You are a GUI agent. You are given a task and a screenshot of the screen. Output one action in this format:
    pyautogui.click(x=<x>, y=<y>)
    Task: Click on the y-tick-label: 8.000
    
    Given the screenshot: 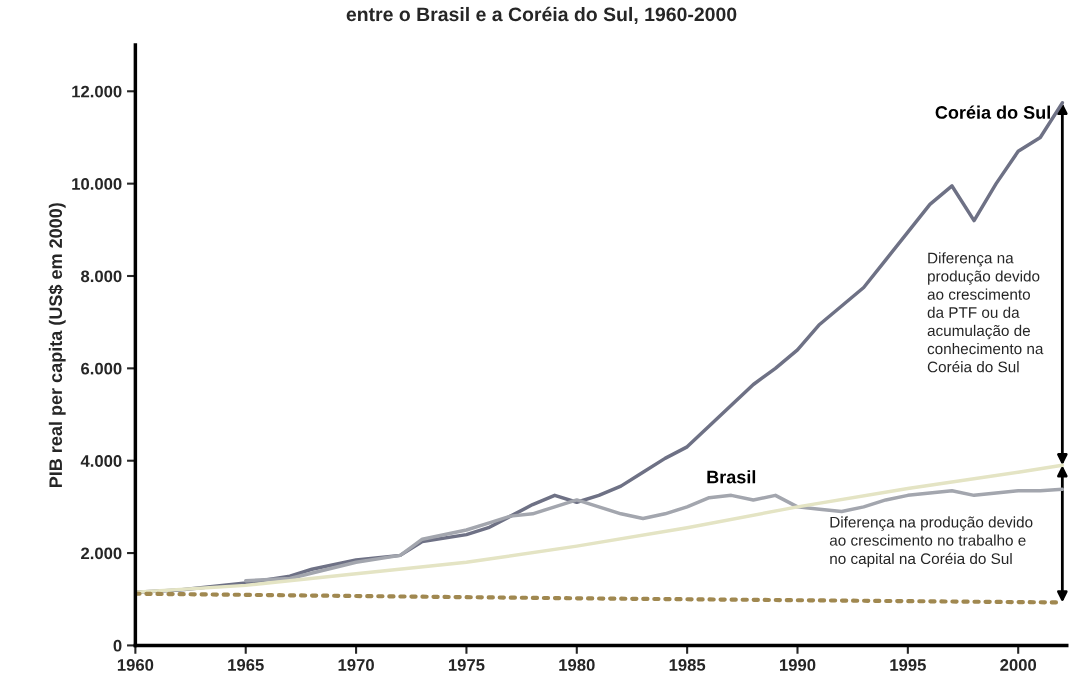 What is the action you would take?
    pyautogui.click(x=101, y=276)
    